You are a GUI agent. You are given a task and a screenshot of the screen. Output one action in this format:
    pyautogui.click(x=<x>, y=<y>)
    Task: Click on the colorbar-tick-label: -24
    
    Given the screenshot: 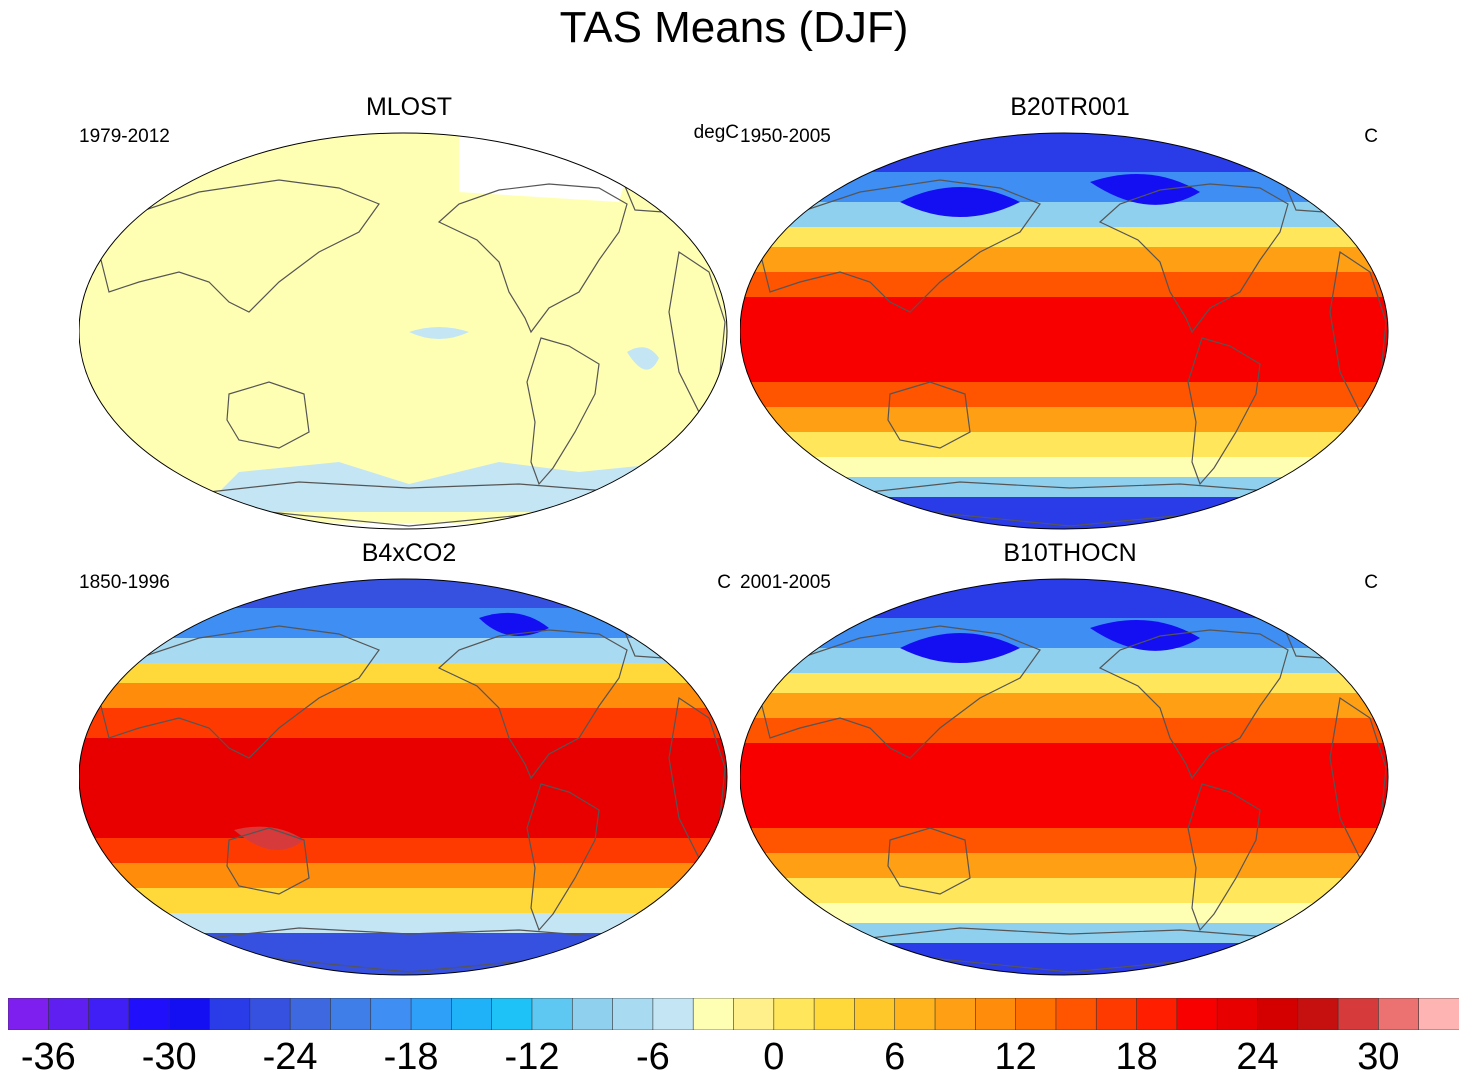 What is the action you would take?
    pyautogui.click(x=290, y=1057)
    